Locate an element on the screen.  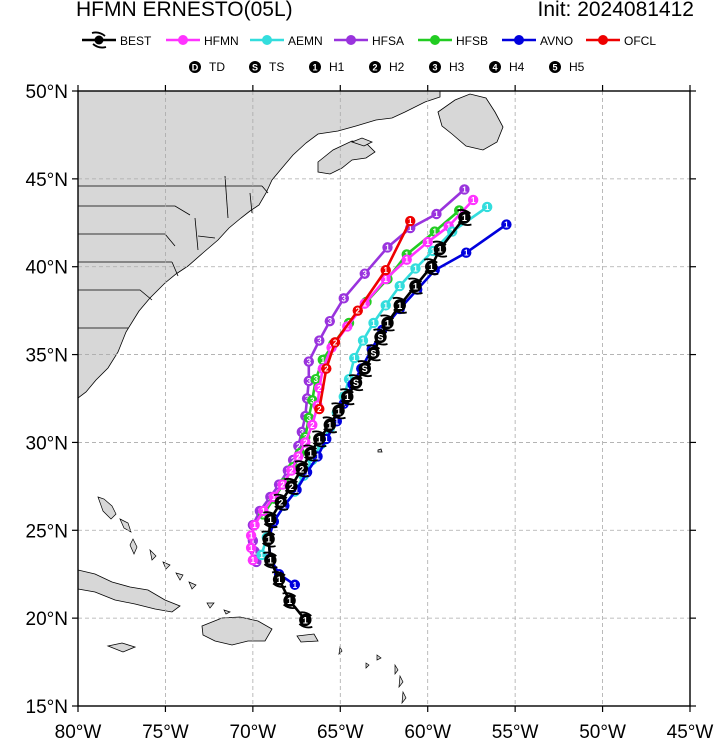
track-point: S is located at coordinates (365, 369).